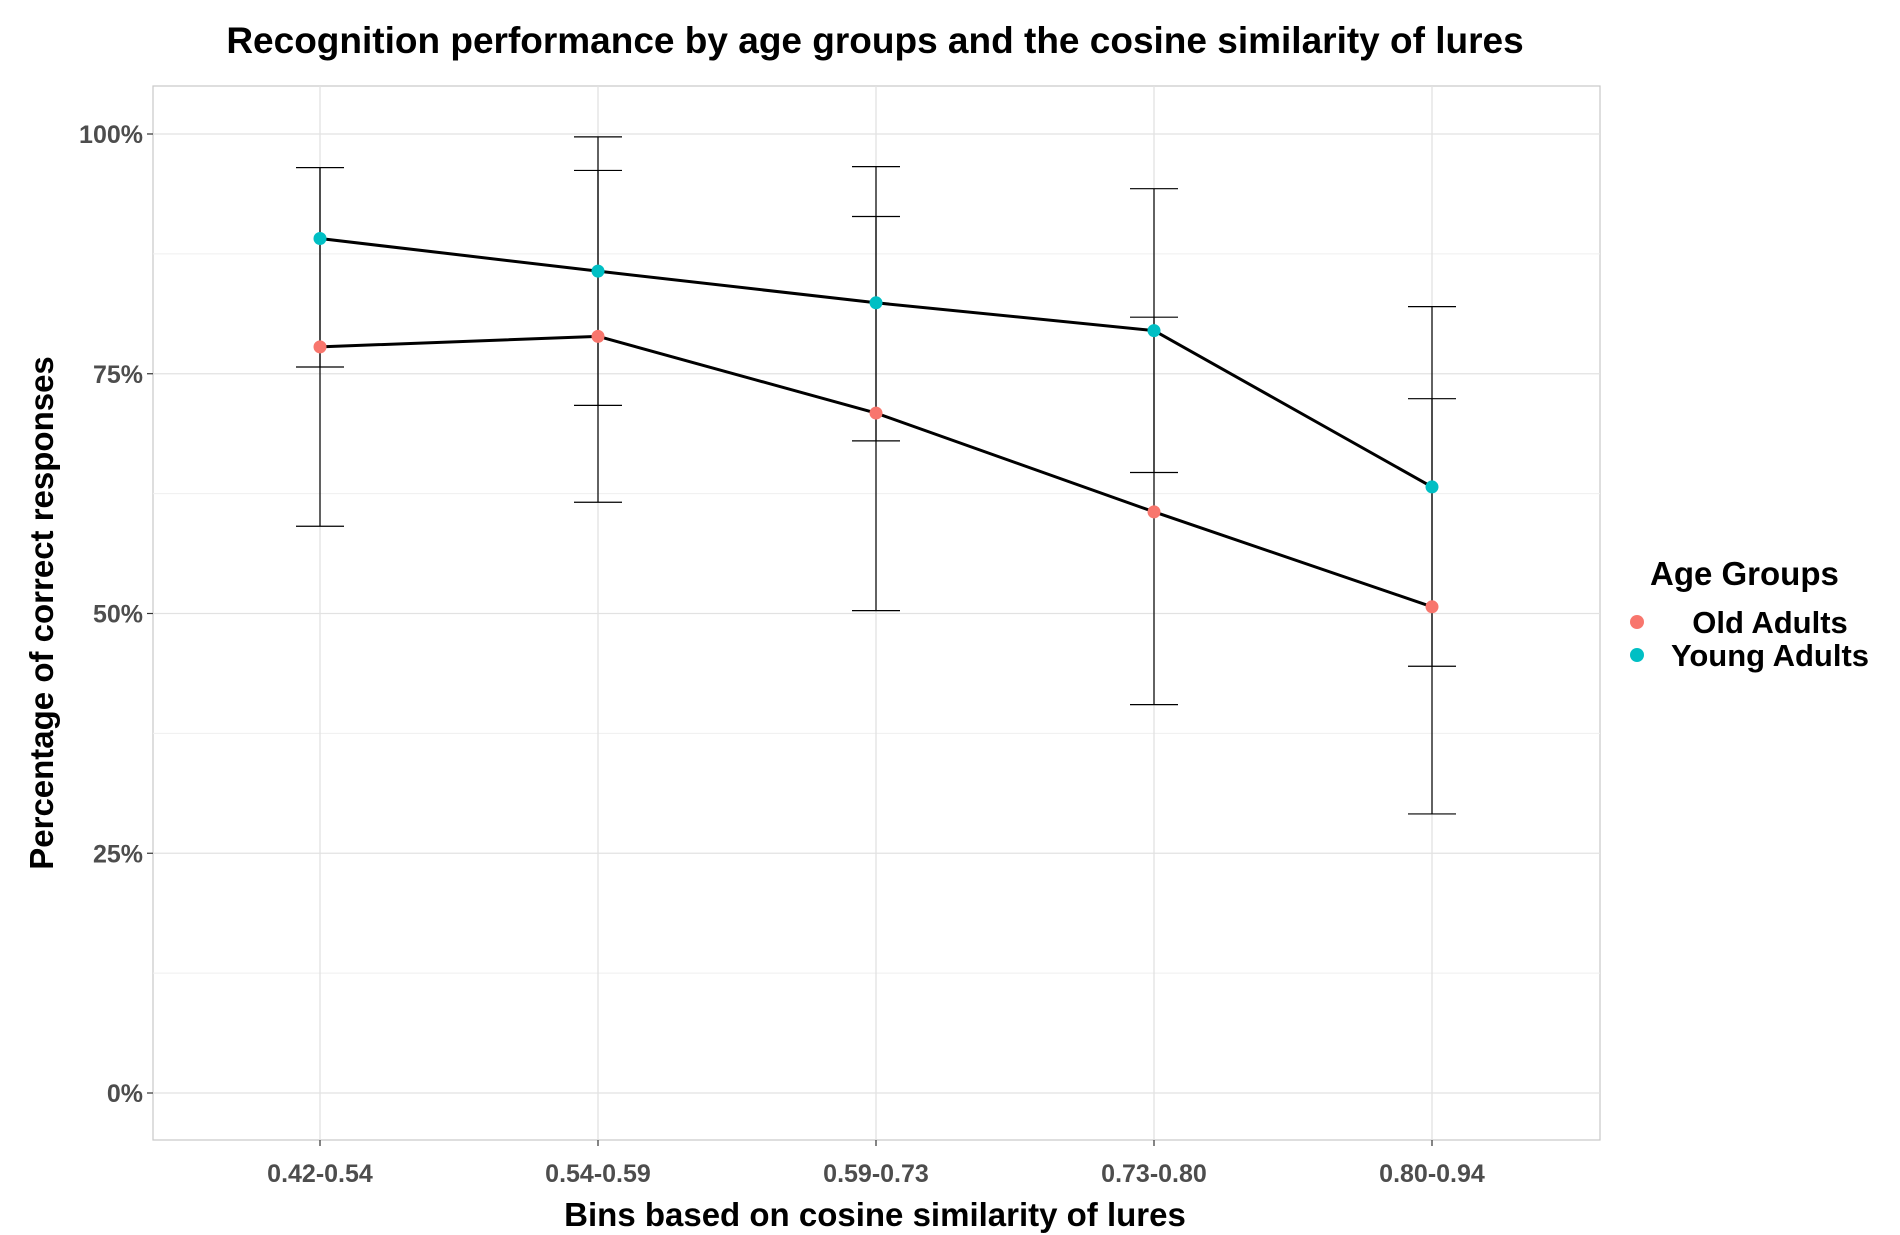  I want to click on y-tick-label: 100%, so click(111, 135).